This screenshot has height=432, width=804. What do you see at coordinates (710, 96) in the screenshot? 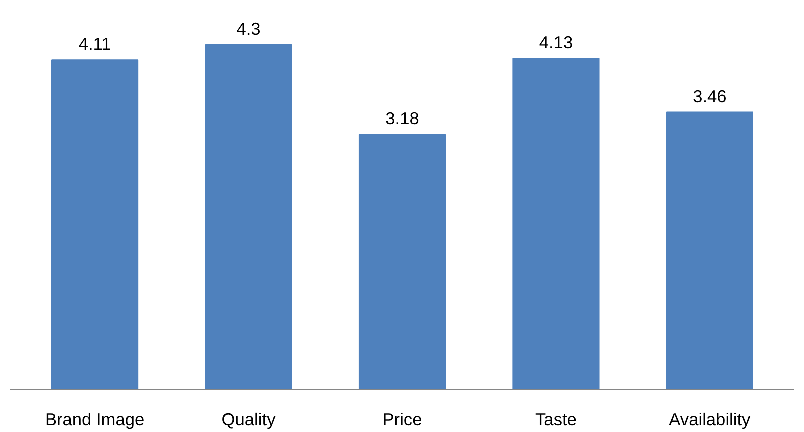
I see `data-label: 3.46` at bounding box center [710, 96].